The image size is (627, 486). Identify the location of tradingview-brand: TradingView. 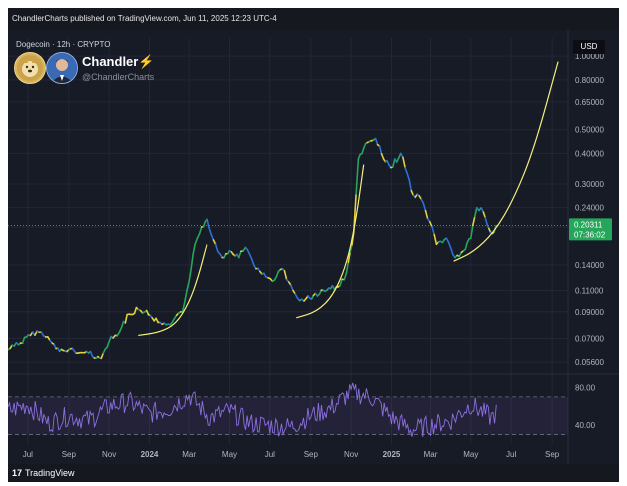
(50, 473).